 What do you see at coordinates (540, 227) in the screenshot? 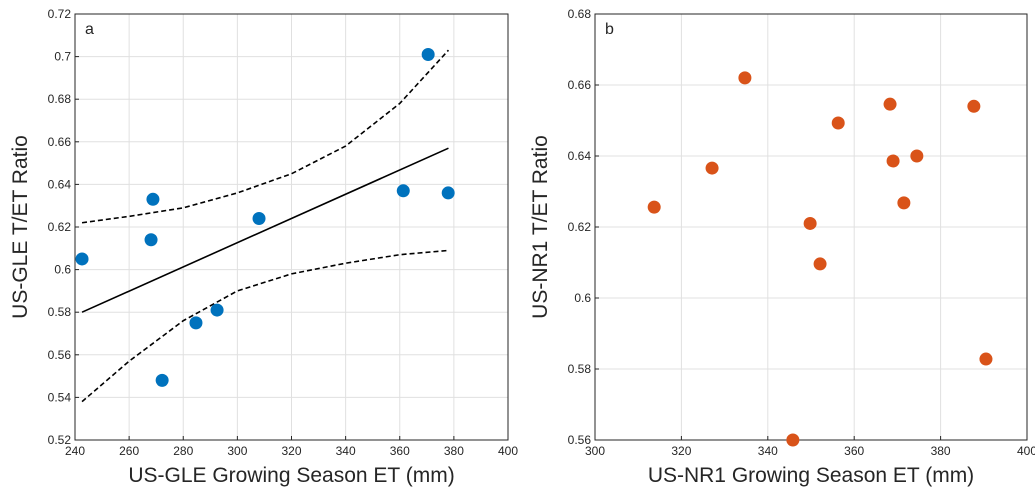
I see `y-axis-label: US-NR1 T/ET Ratio` at bounding box center [540, 227].